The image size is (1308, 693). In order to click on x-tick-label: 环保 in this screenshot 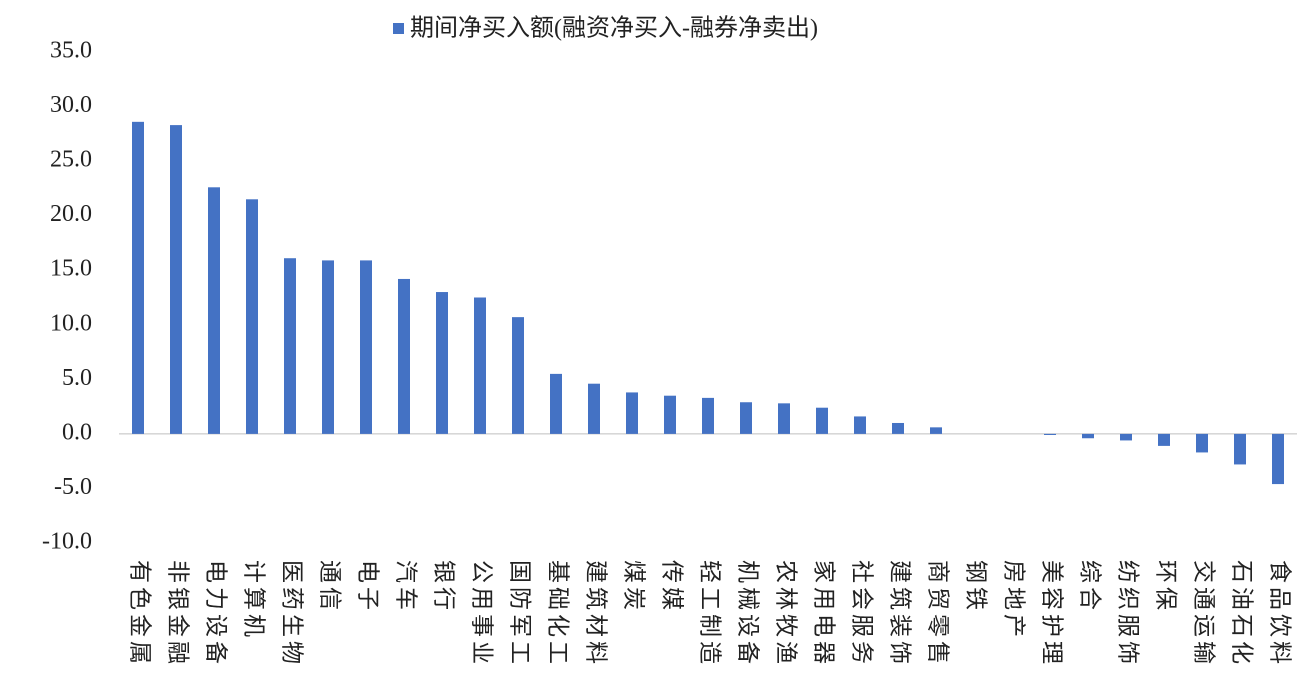, I will do `click(1166, 587)`.